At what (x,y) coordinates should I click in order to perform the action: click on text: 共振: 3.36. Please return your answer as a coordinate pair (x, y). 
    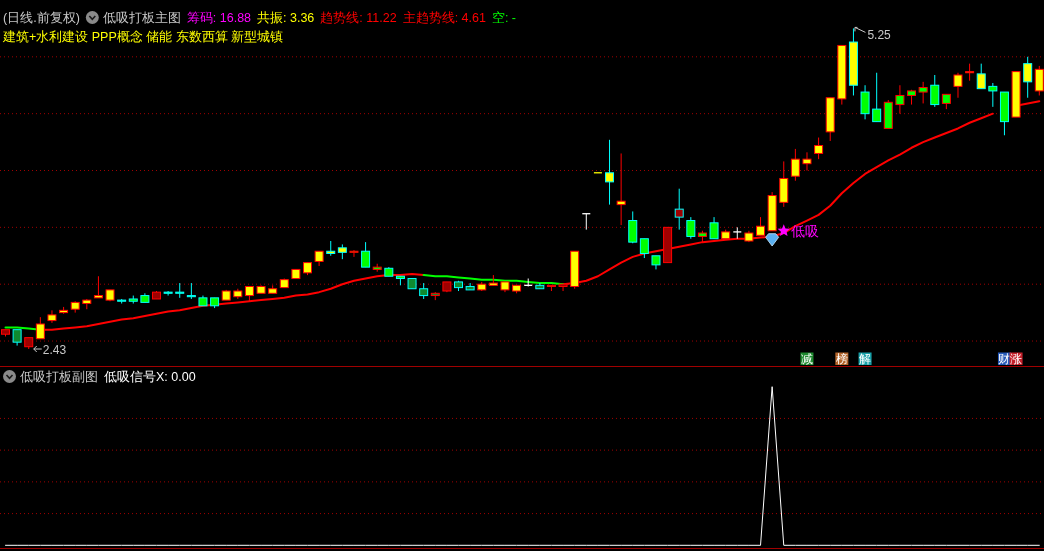
    Looking at the image, I should click on (286, 18).